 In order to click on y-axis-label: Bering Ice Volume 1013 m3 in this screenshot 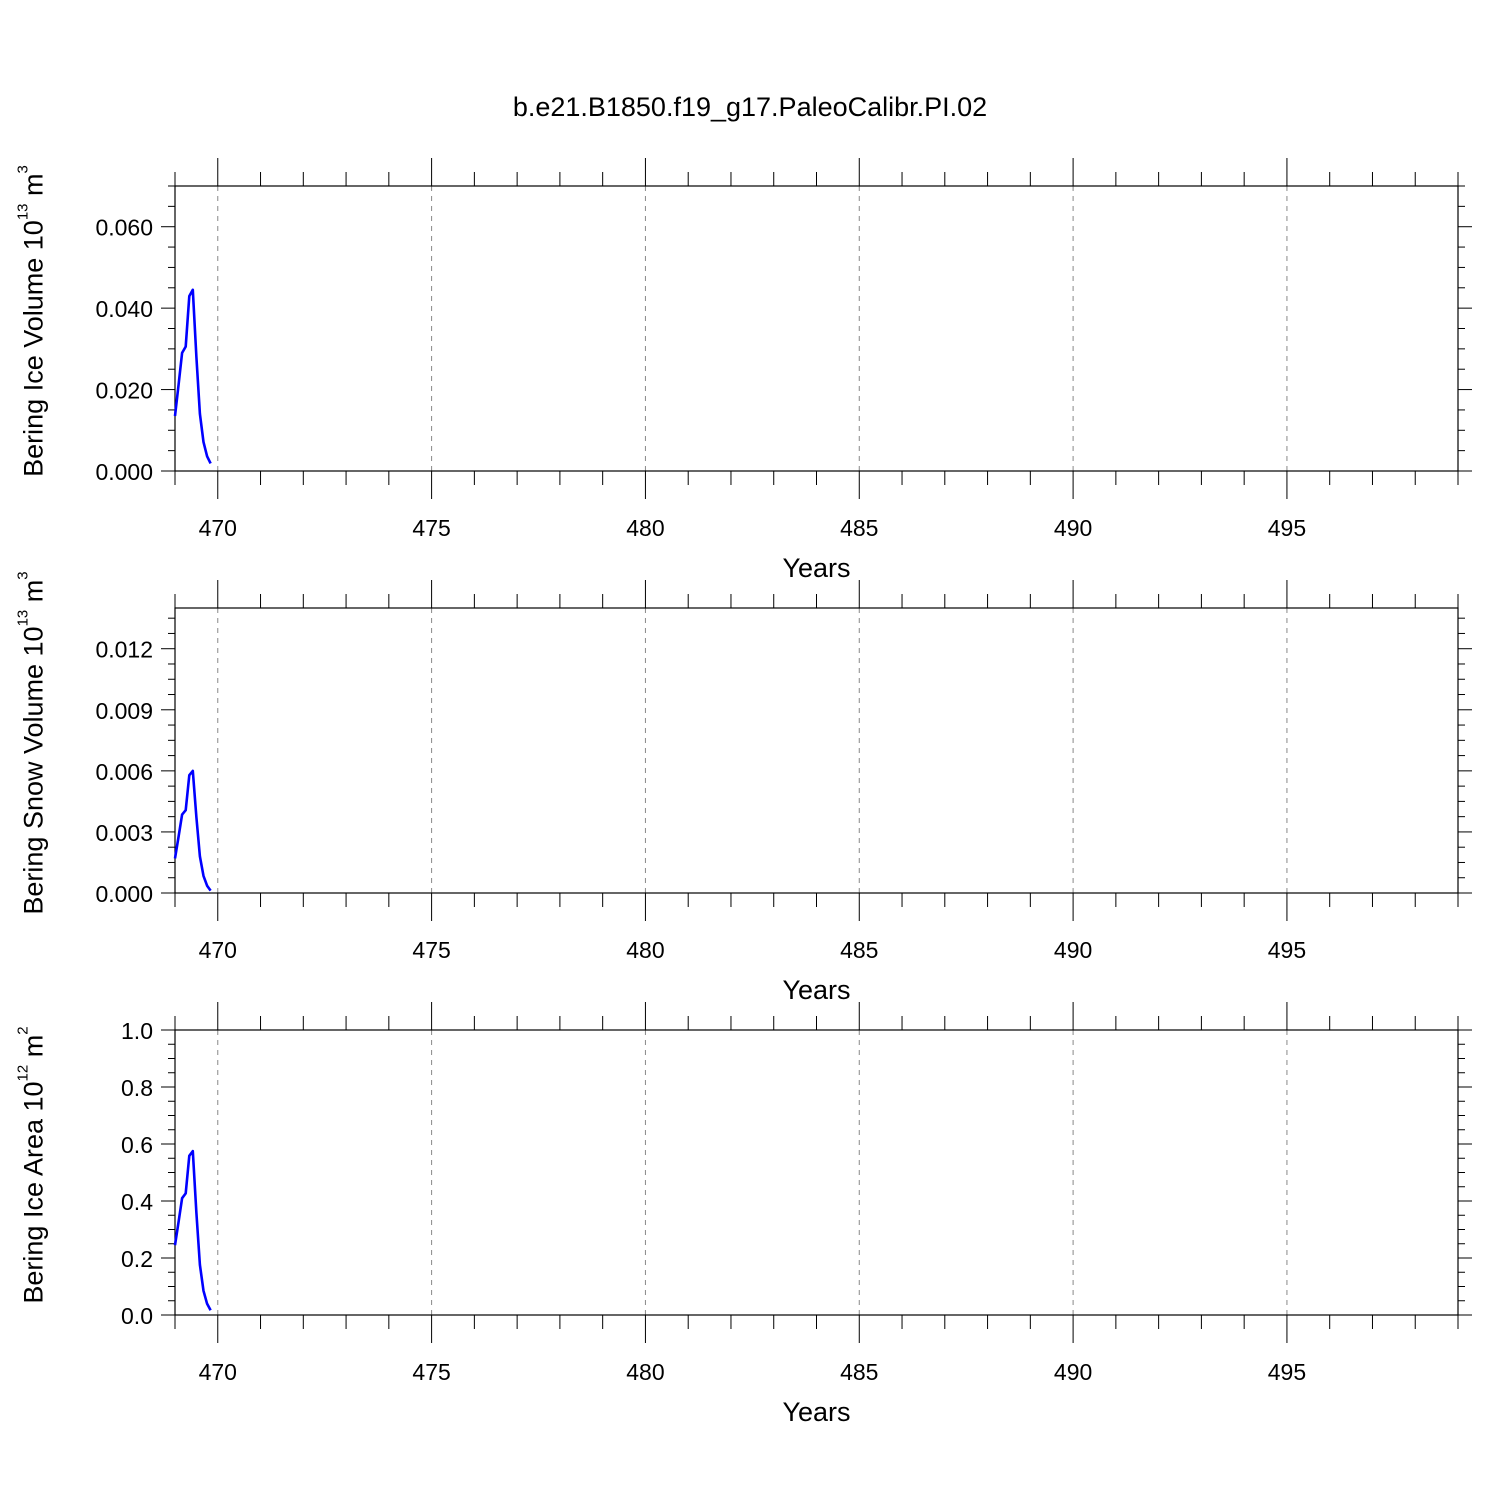, I will do `click(32, 321)`.